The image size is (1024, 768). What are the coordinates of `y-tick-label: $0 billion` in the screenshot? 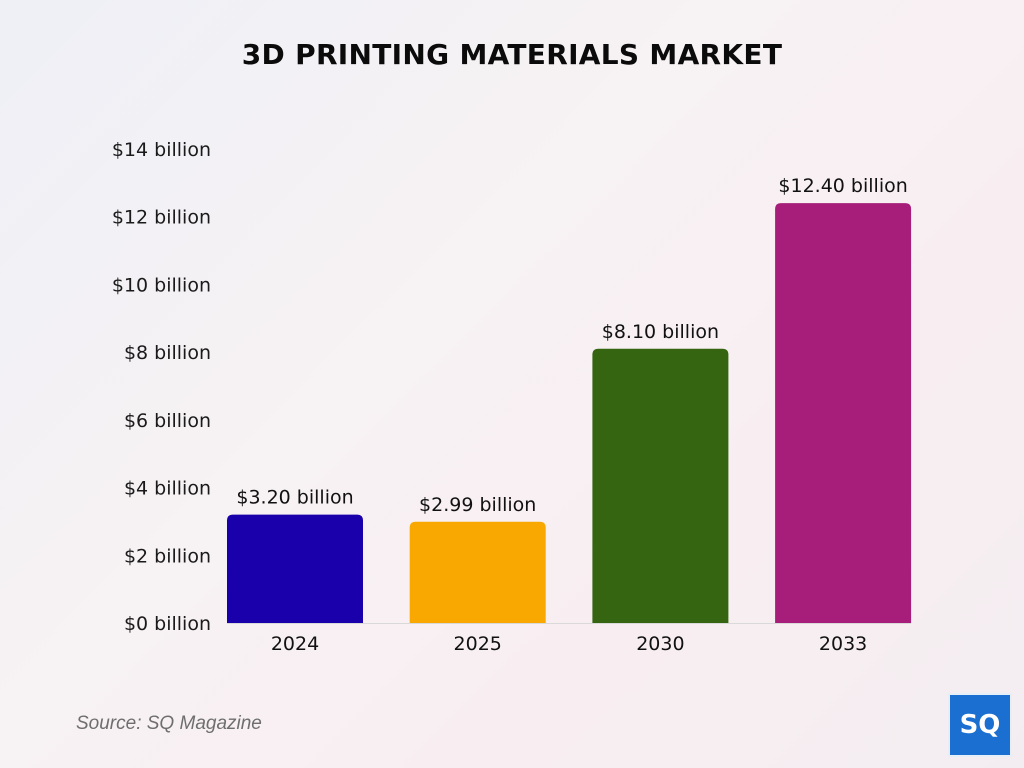 It's located at (167, 624).